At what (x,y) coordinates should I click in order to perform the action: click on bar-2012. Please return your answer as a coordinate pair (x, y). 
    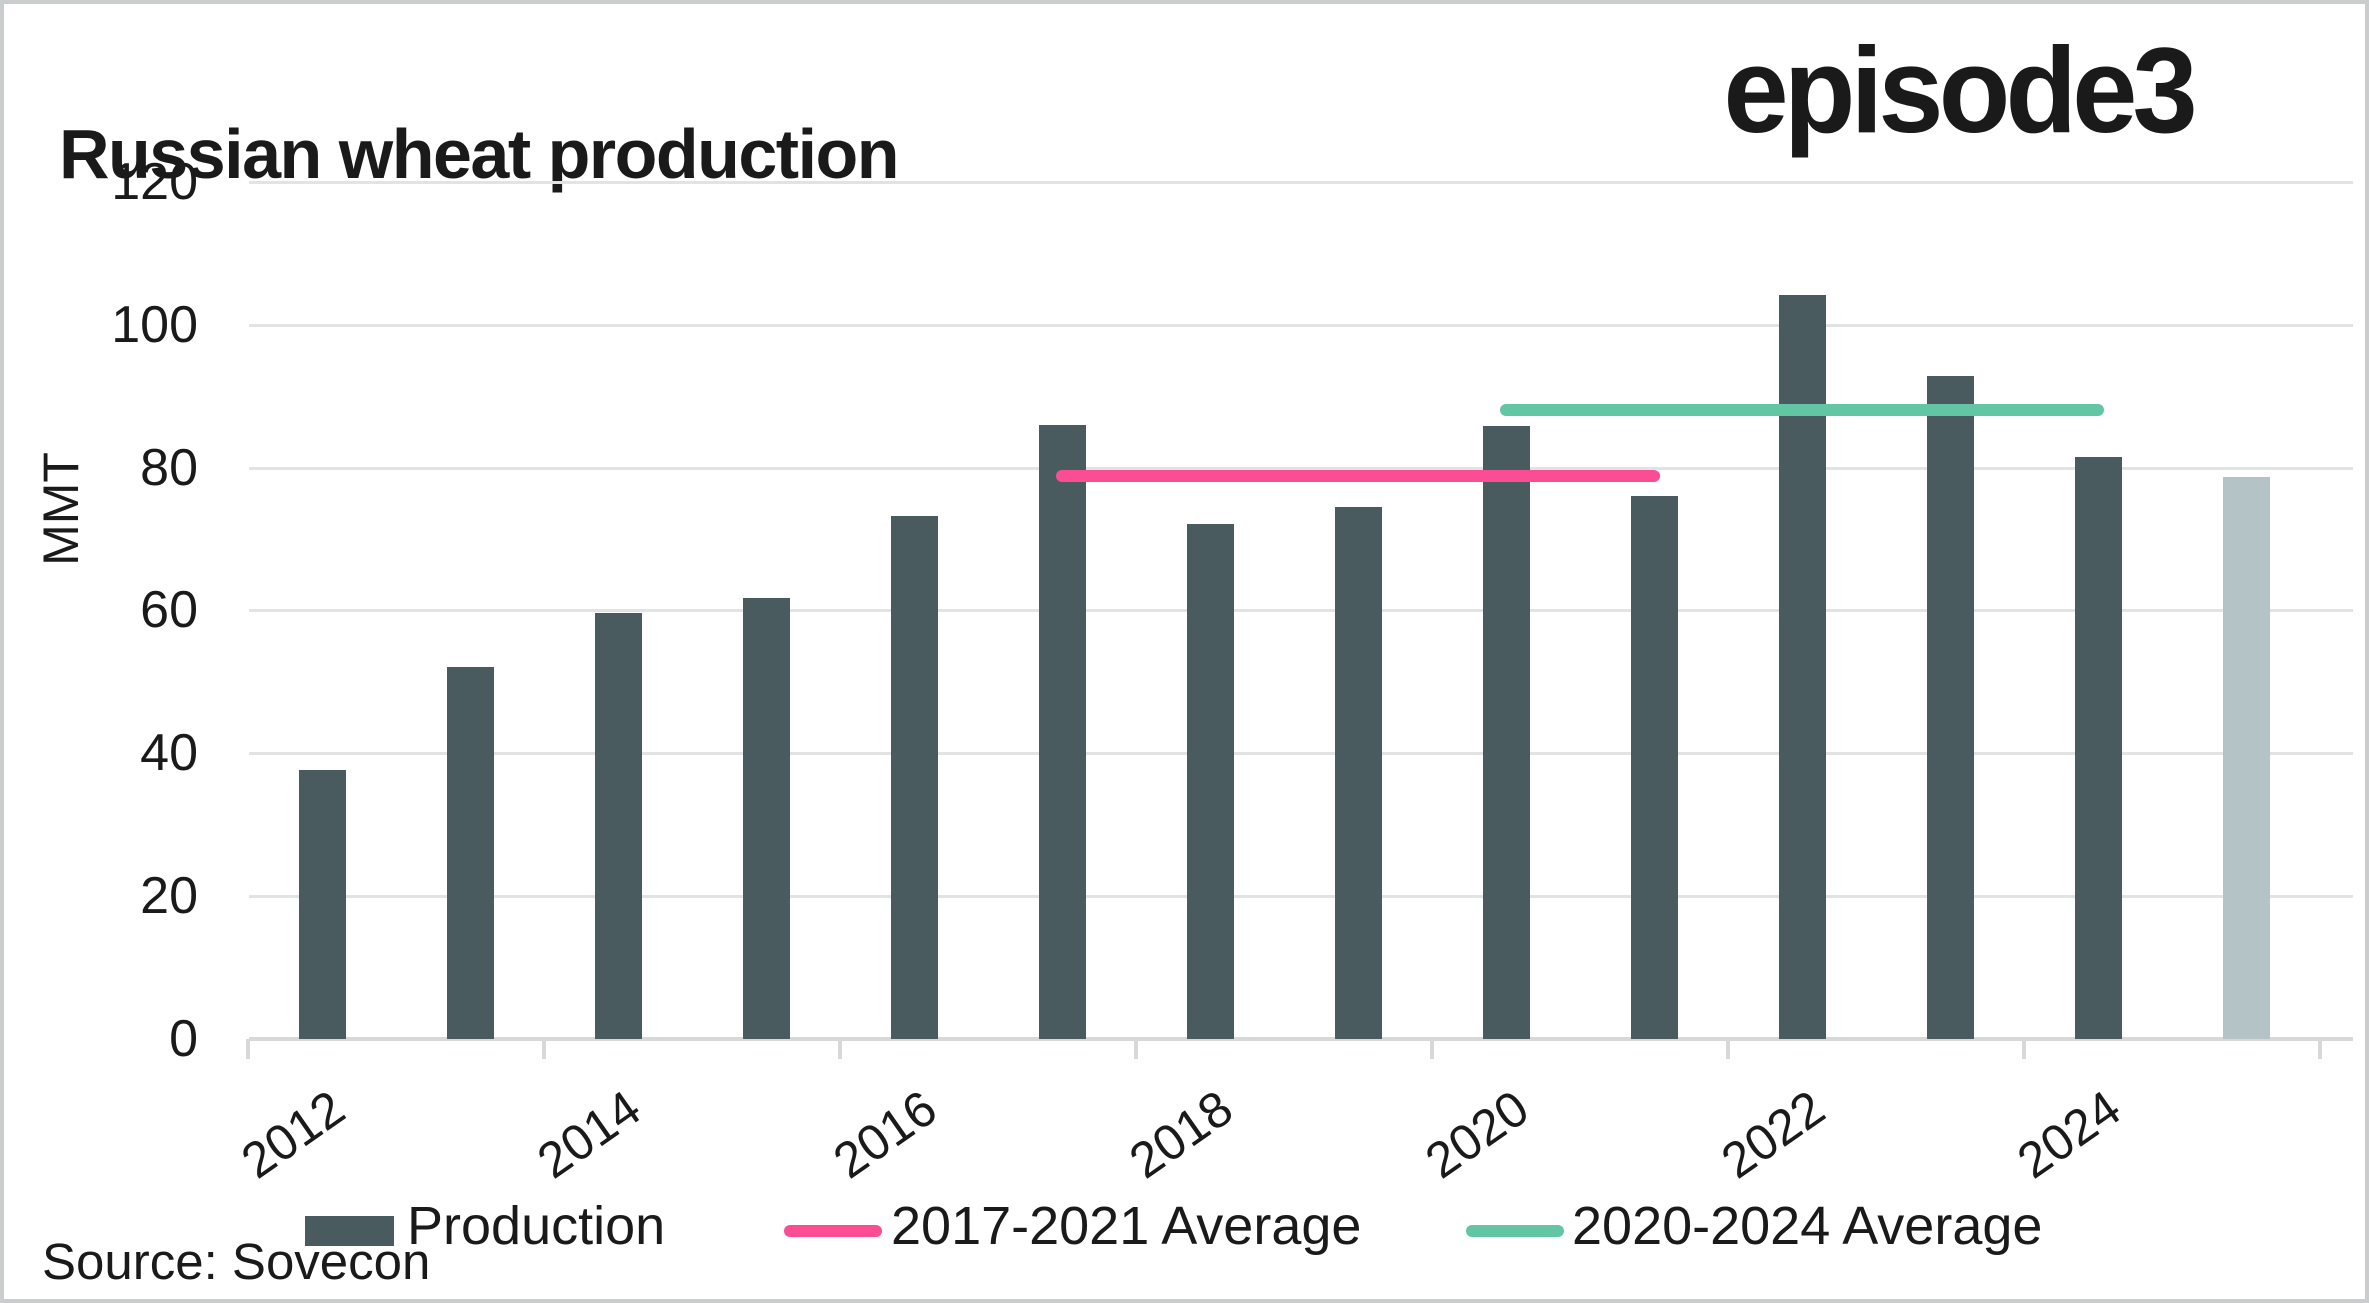
    Looking at the image, I should click on (322, 904).